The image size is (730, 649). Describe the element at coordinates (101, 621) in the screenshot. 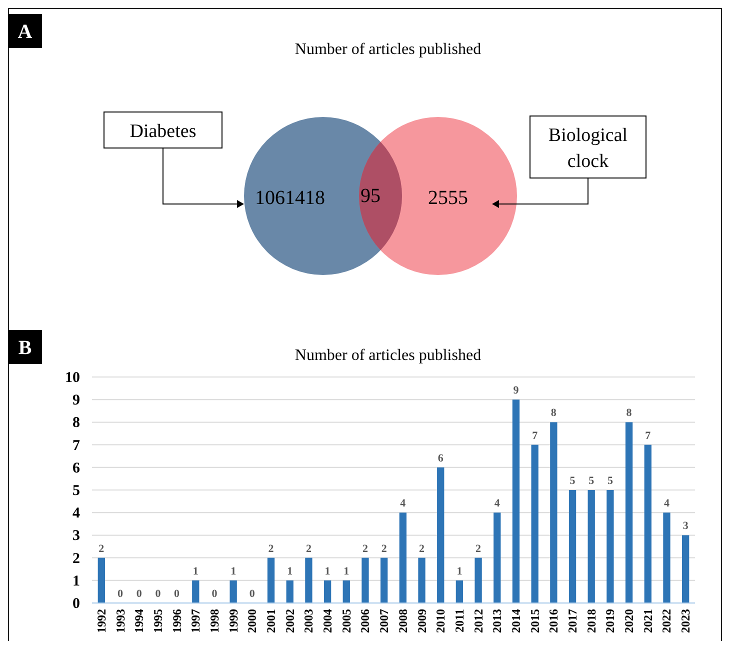

I see `x-tick-label: 1992` at that location.